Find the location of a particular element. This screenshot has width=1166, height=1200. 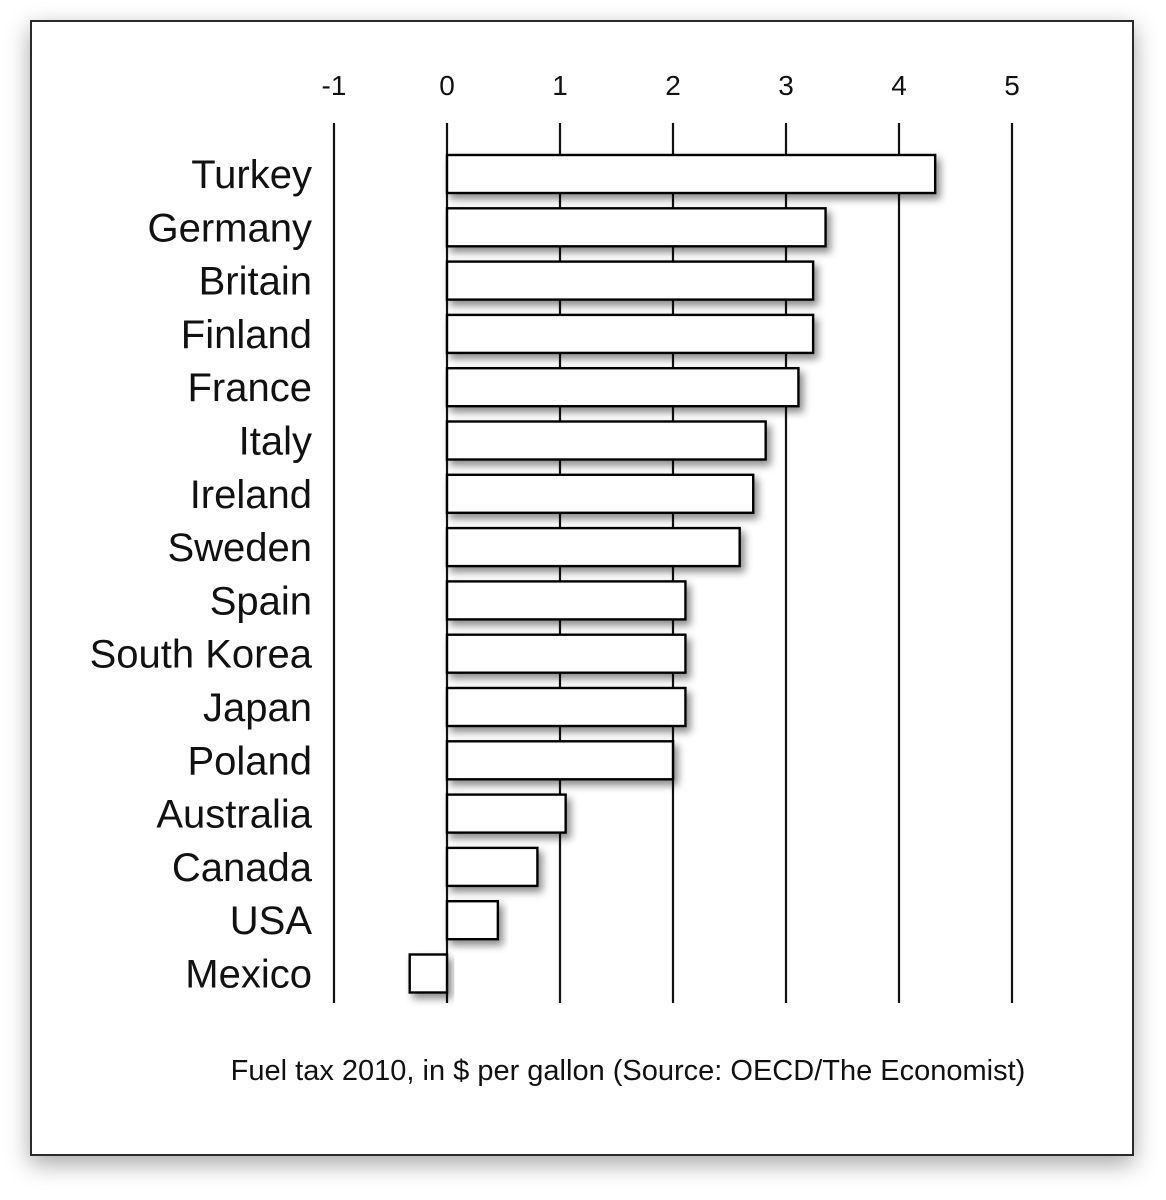

x-tick-label: 1 is located at coordinates (560, 85).